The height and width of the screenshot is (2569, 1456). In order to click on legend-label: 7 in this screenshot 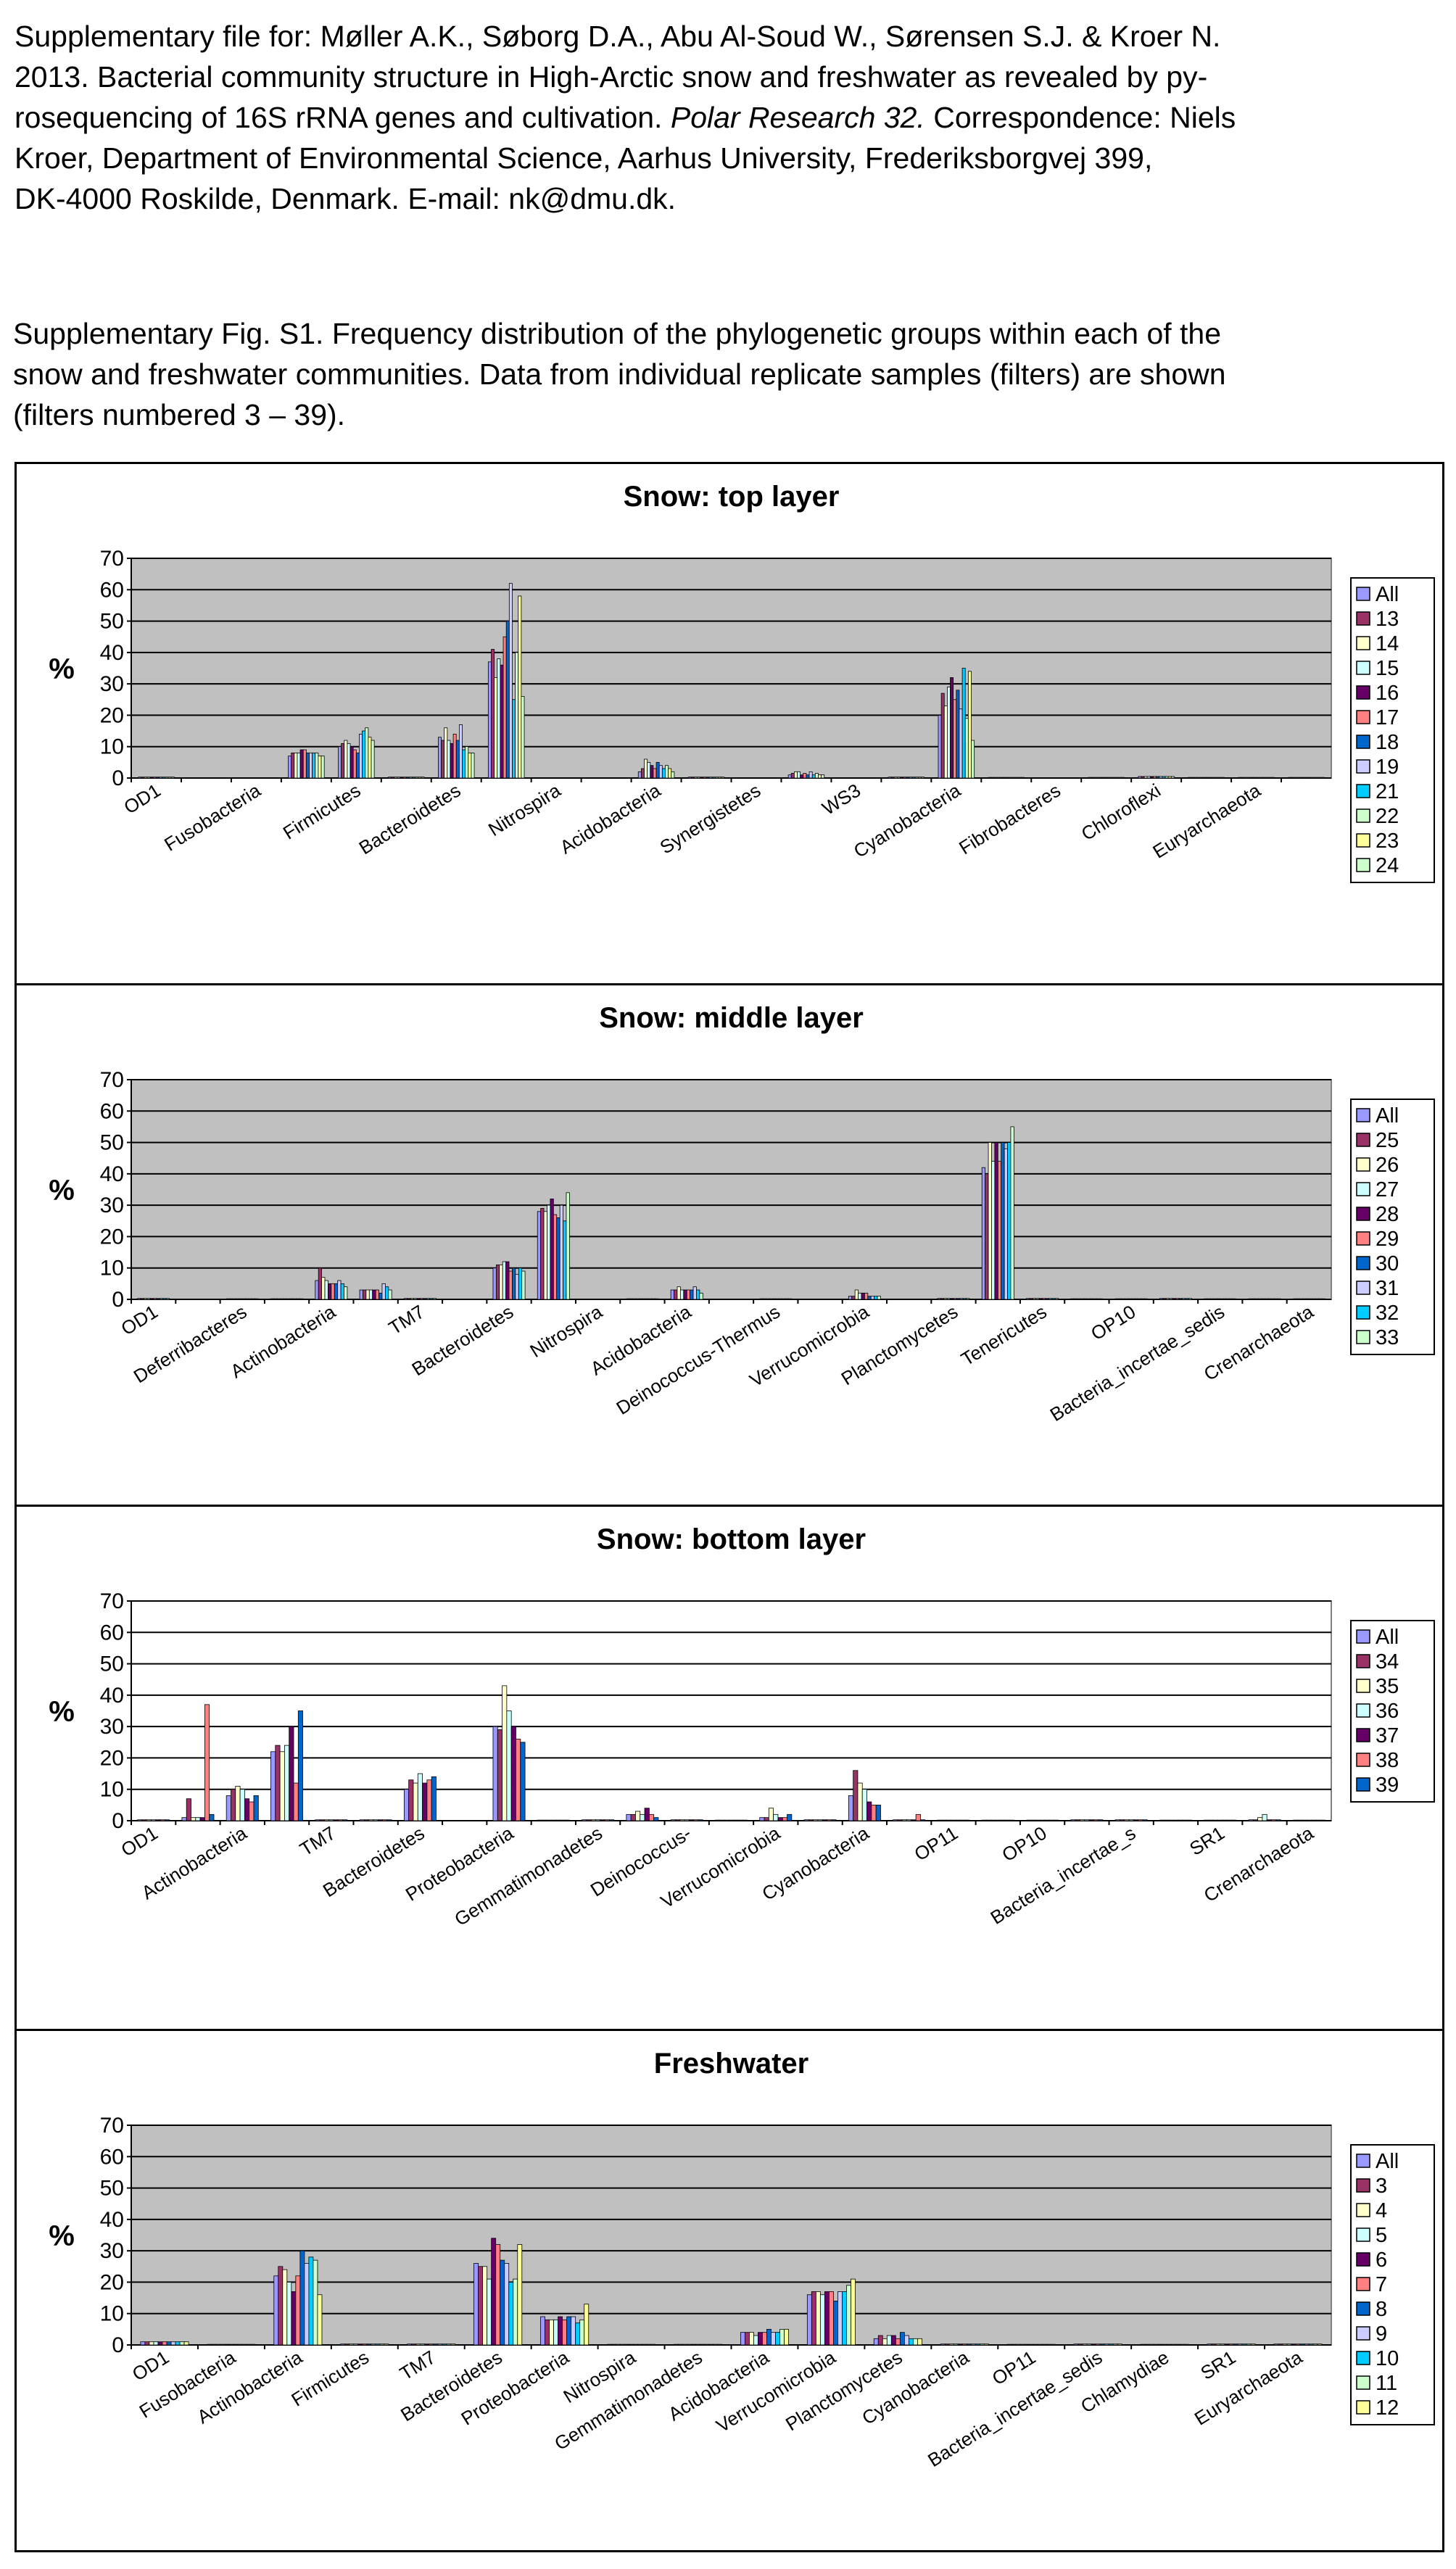, I will do `click(1381, 2284)`.